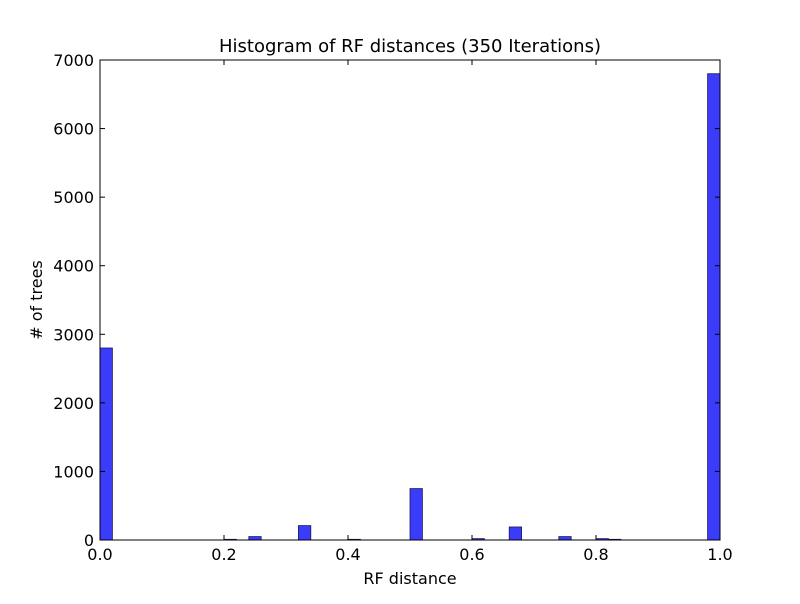 This screenshot has height=604, width=800. Describe the element at coordinates (73, 334) in the screenshot. I see `y-tick-label-3: 3000` at that location.